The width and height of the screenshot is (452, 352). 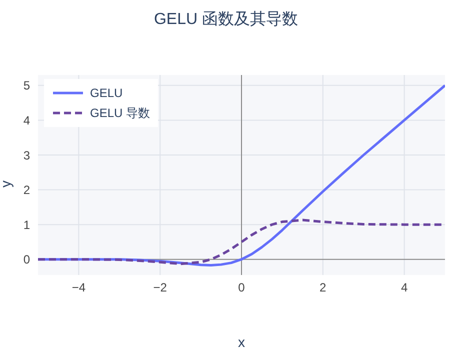 I want to click on x-tick-label: 0, so click(x=242, y=287).